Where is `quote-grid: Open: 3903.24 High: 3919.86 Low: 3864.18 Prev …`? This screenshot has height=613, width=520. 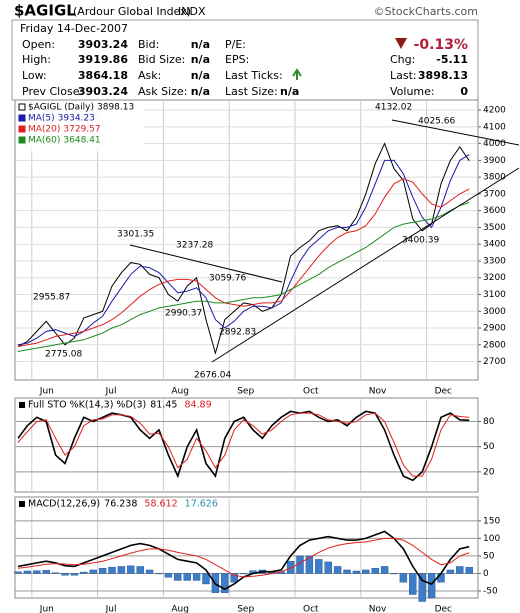 quote-grid: Open: 3903.24 High: 3919.86 Low: 3864.18 Prev … is located at coordinates (245, 67).